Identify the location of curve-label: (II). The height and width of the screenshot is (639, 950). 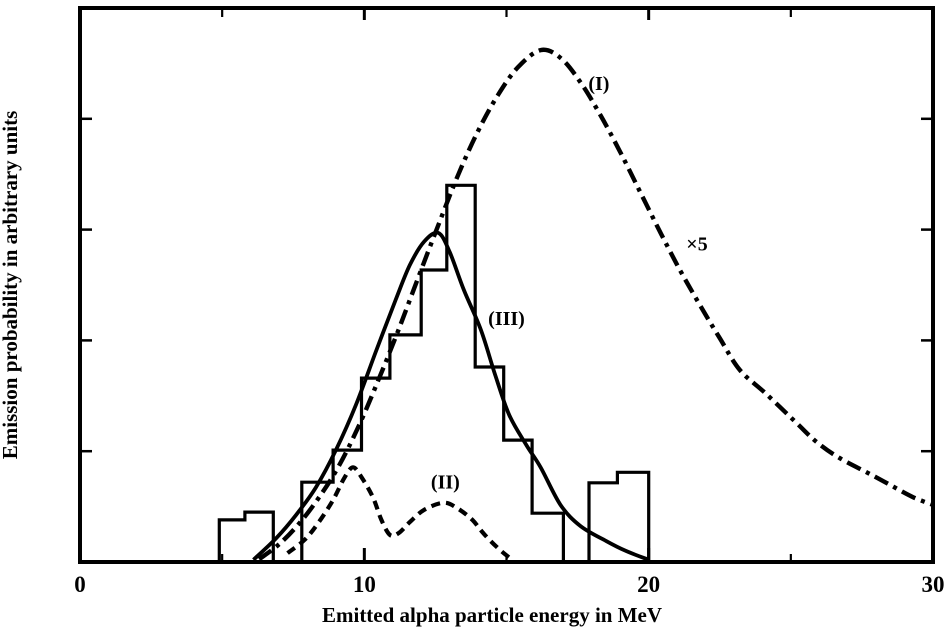
(445, 483).